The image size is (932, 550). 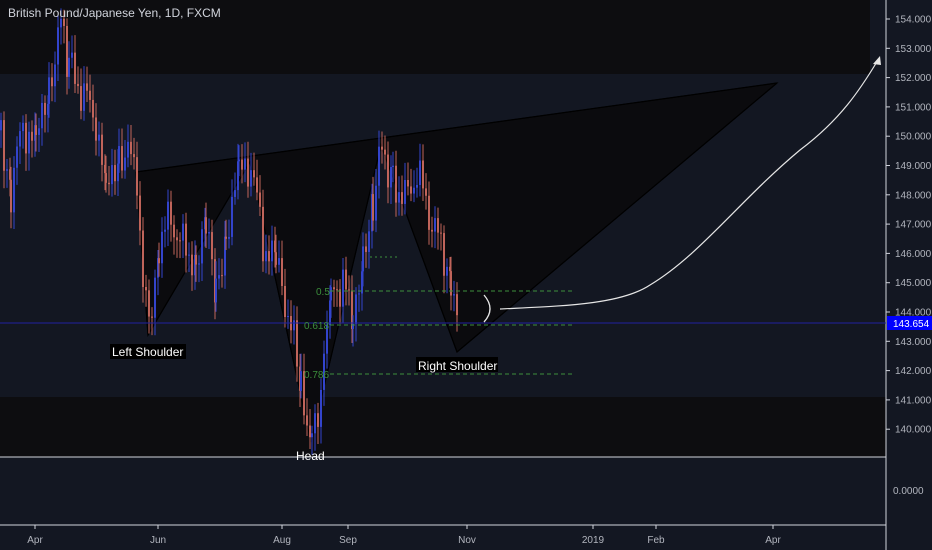 What do you see at coordinates (913, 20) in the screenshot?
I see `y-tick-label: 154.000` at bounding box center [913, 20].